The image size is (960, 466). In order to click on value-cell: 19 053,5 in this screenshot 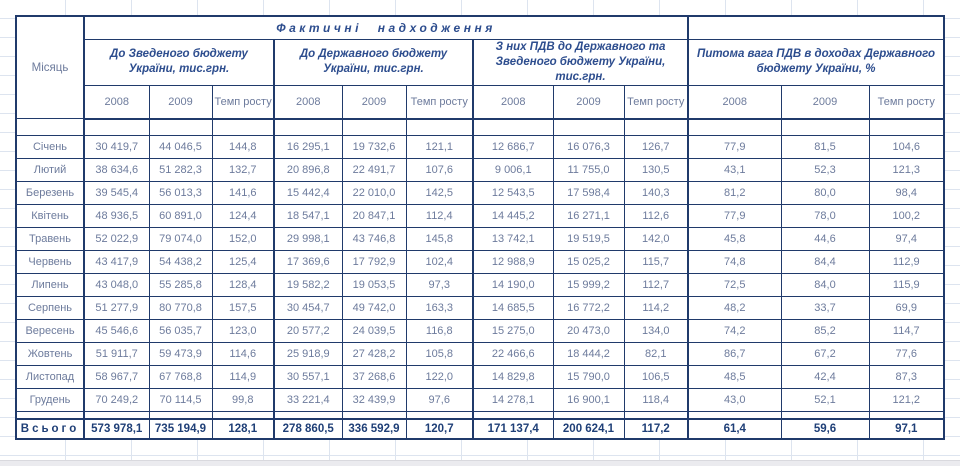, I will do `click(374, 284)`.